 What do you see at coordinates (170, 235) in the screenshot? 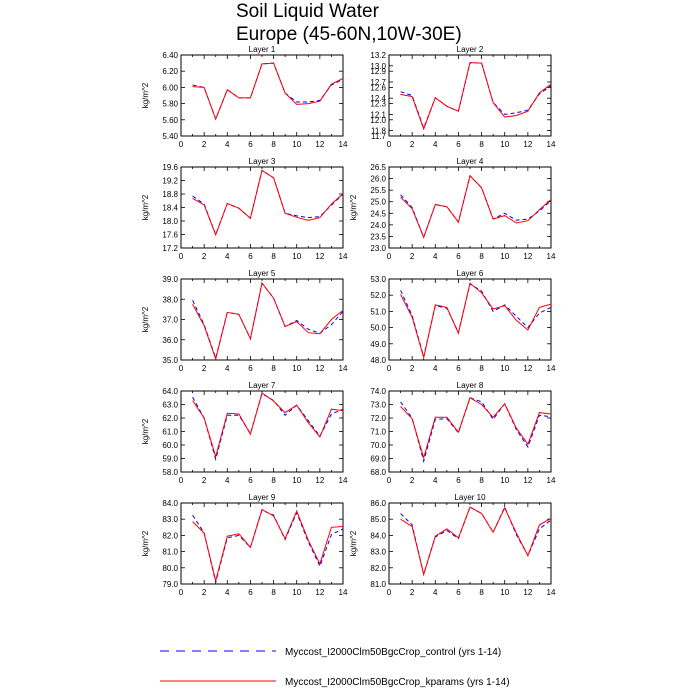
I see `y-tick-label: 17.6` at bounding box center [170, 235].